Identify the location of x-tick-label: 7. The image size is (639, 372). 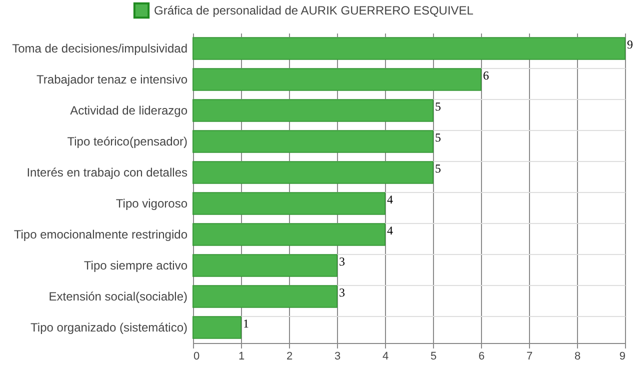
(529, 356).